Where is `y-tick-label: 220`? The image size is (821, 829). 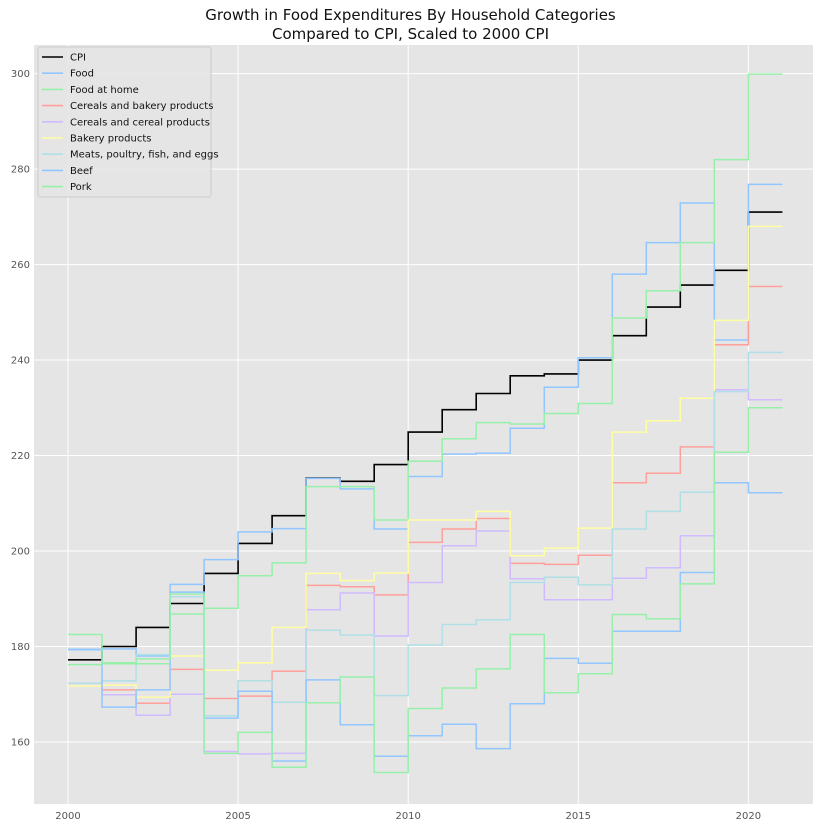
y-tick-label: 220 is located at coordinates (20, 456).